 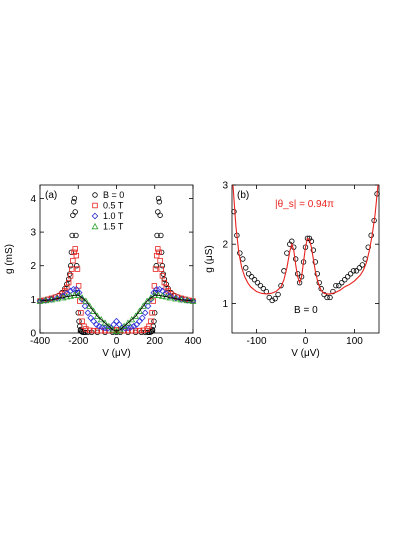 What do you see at coordinates (113, 216) in the screenshot?
I see `legend-label: 1.0 T` at bounding box center [113, 216].